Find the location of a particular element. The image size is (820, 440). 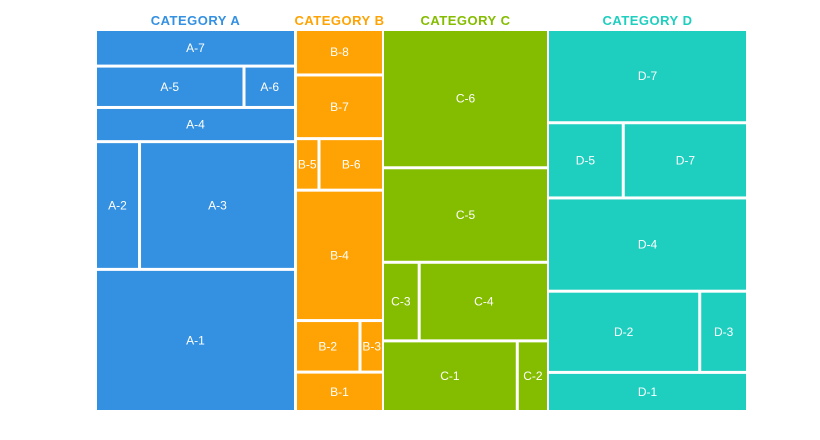

category-c-title: CATEGORY C is located at coordinates (466, 20).